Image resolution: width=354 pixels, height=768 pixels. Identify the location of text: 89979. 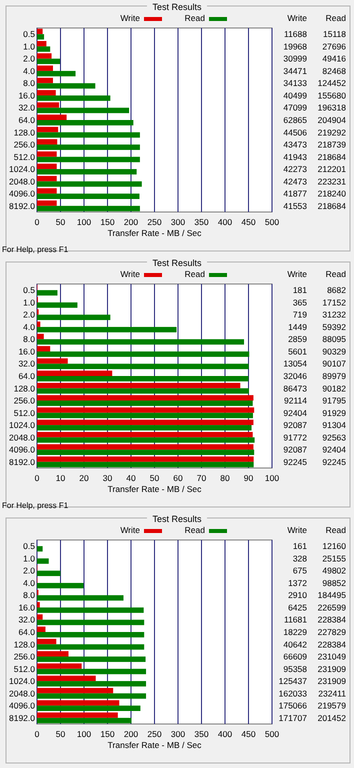
(334, 376).